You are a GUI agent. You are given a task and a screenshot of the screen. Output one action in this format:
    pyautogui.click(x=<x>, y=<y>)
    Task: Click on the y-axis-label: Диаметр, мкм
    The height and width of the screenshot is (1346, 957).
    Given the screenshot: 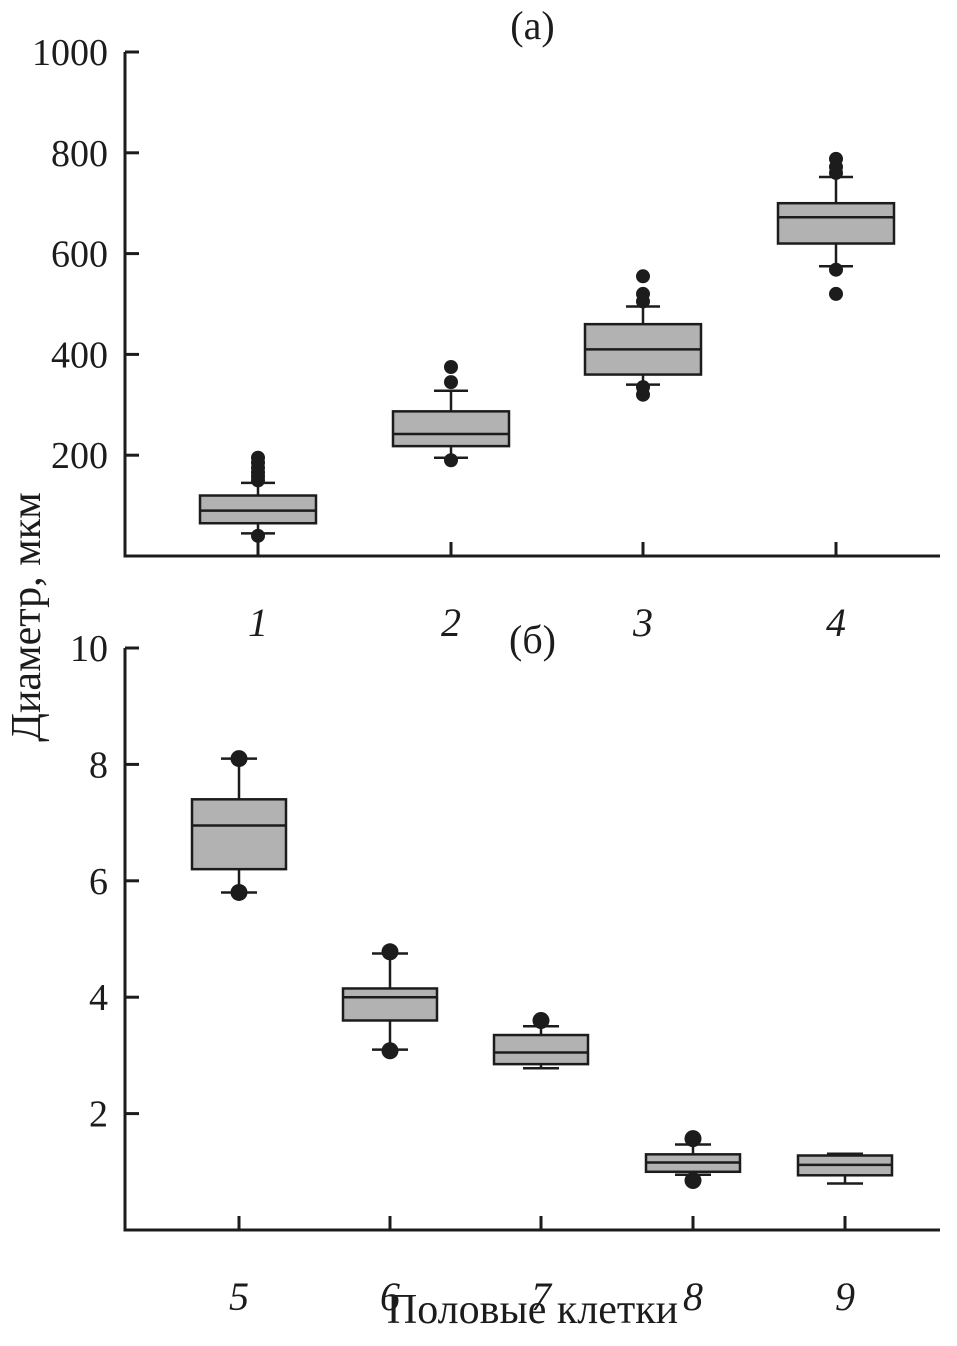 What is the action you would take?
    pyautogui.click(x=27, y=617)
    